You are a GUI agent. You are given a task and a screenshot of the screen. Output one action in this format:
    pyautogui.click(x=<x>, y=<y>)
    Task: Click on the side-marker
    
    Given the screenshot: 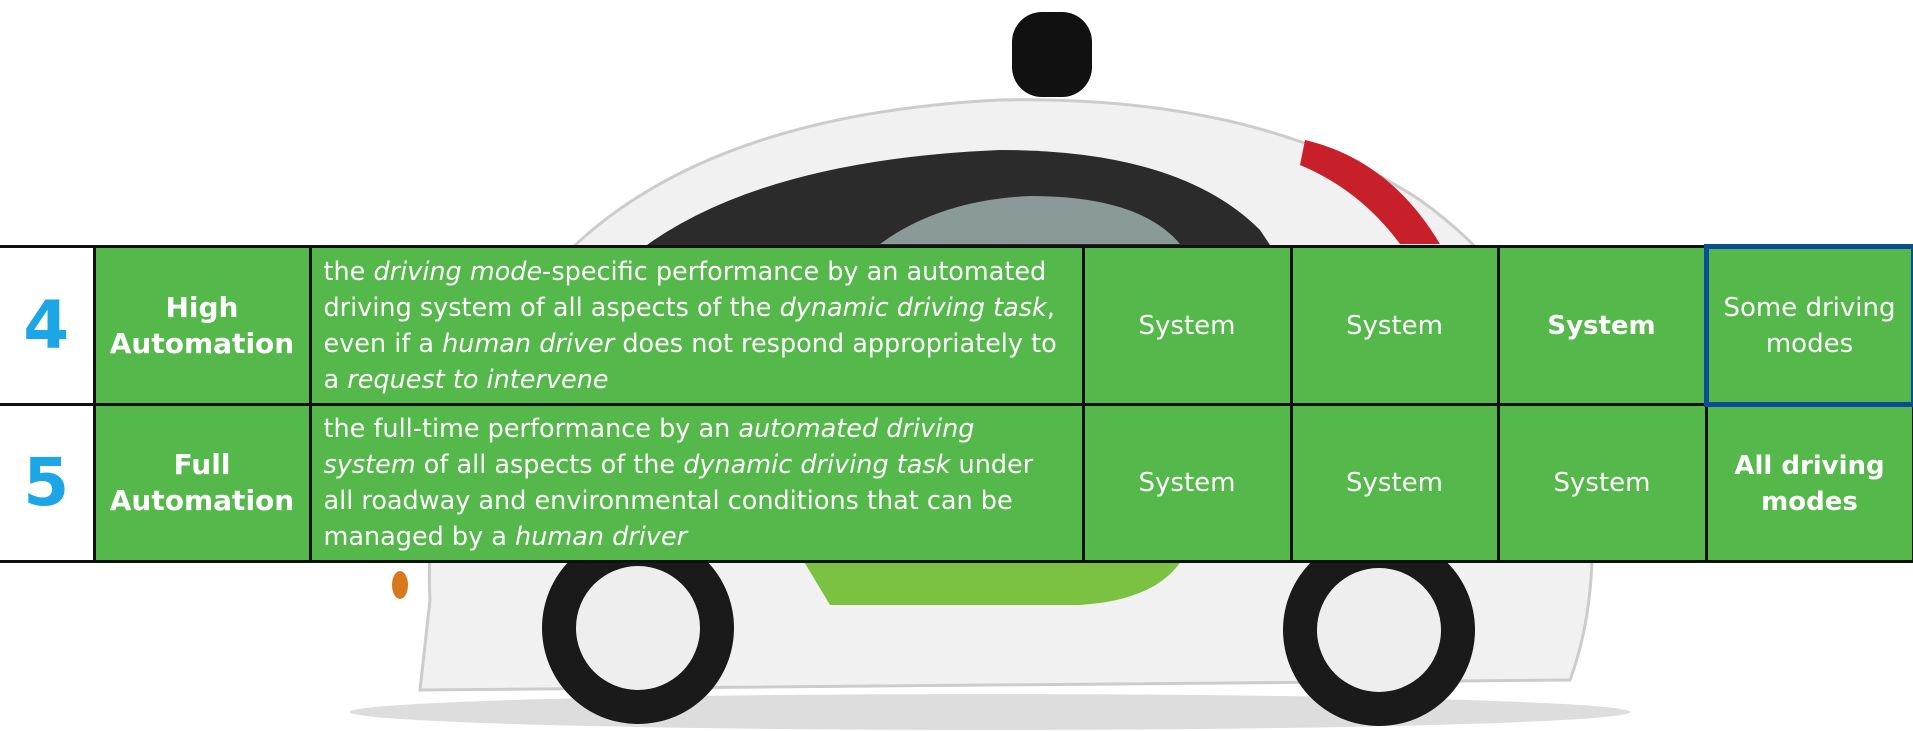 What is the action you would take?
    pyautogui.click(x=400, y=585)
    